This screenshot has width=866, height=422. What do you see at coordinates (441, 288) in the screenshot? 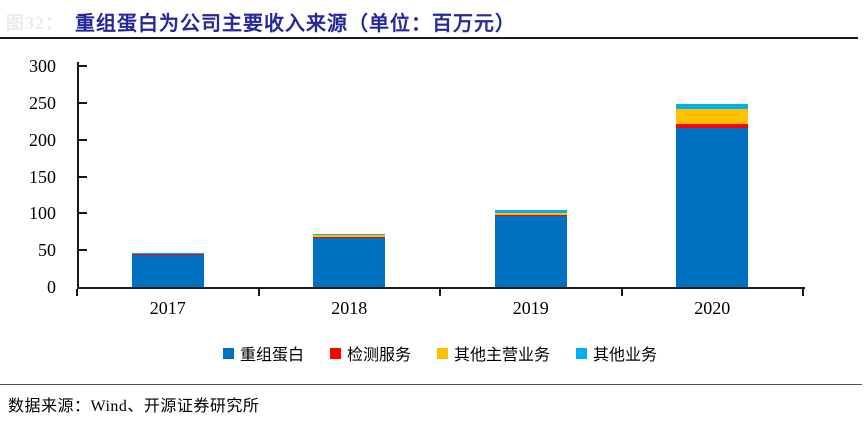
I see `x-axis-line` at bounding box center [441, 288].